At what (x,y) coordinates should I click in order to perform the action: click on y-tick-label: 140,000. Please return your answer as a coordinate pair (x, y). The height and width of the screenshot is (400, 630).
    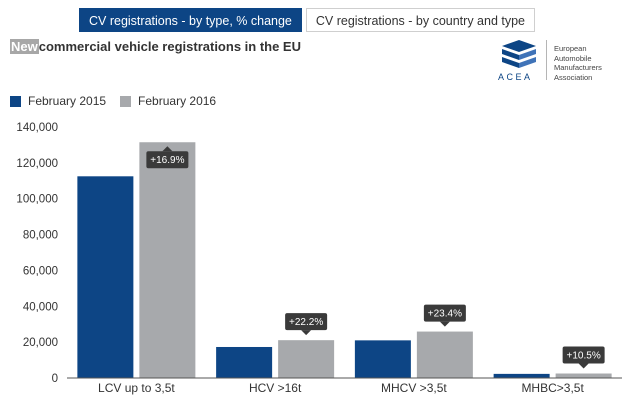
    Looking at the image, I should click on (37, 128).